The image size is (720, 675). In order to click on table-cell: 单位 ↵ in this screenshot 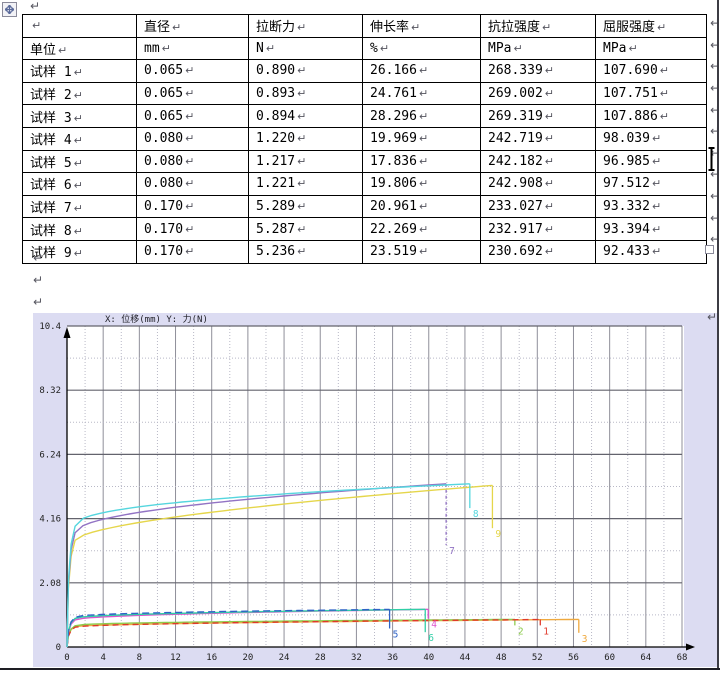, I will do `click(79, 48)`.